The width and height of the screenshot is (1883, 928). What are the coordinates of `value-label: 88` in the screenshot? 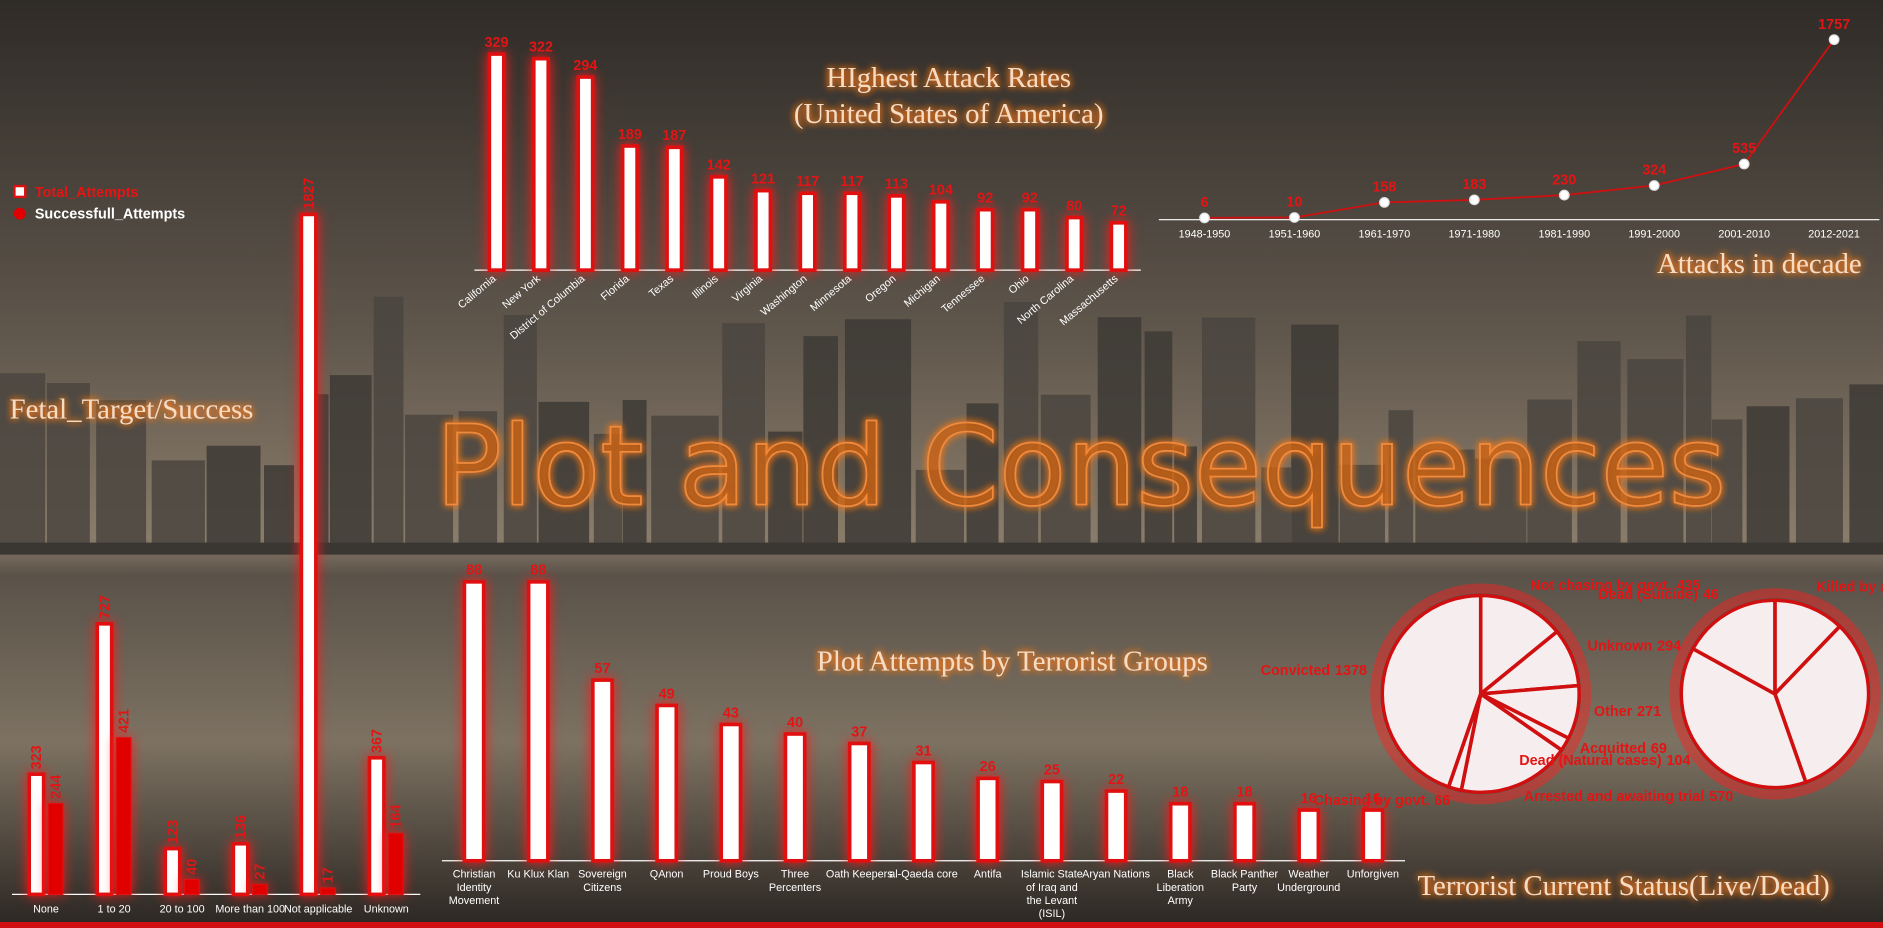 It's located at (474, 571).